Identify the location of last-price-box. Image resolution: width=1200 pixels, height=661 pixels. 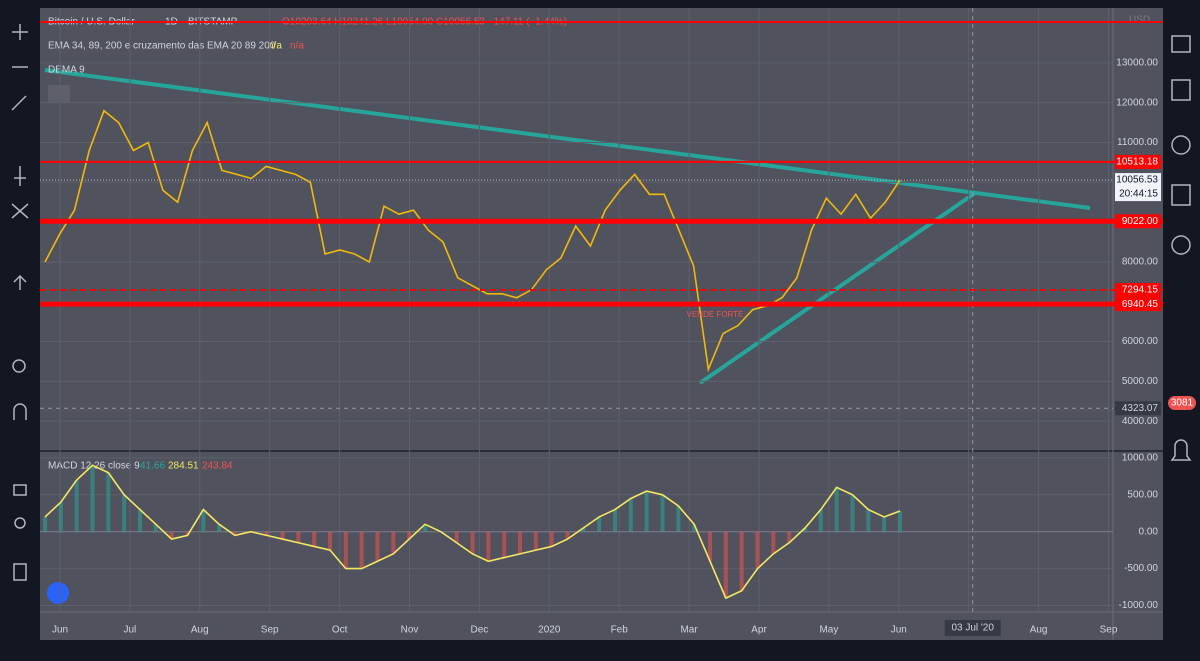
(1138, 187).